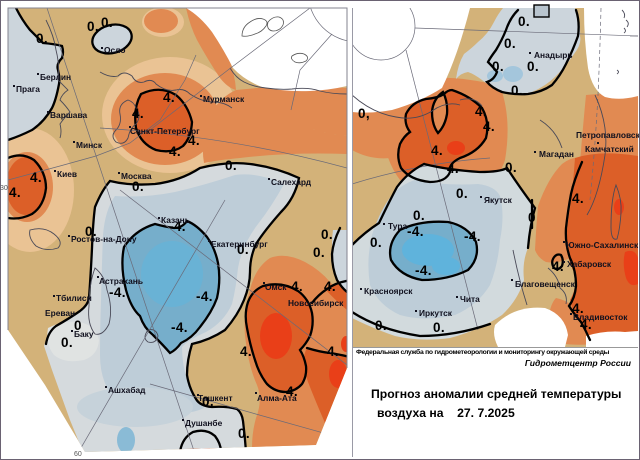  What do you see at coordinates (556, 154) in the screenshot?
I see `svg-text: Магадан` at bounding box center [556, 154].